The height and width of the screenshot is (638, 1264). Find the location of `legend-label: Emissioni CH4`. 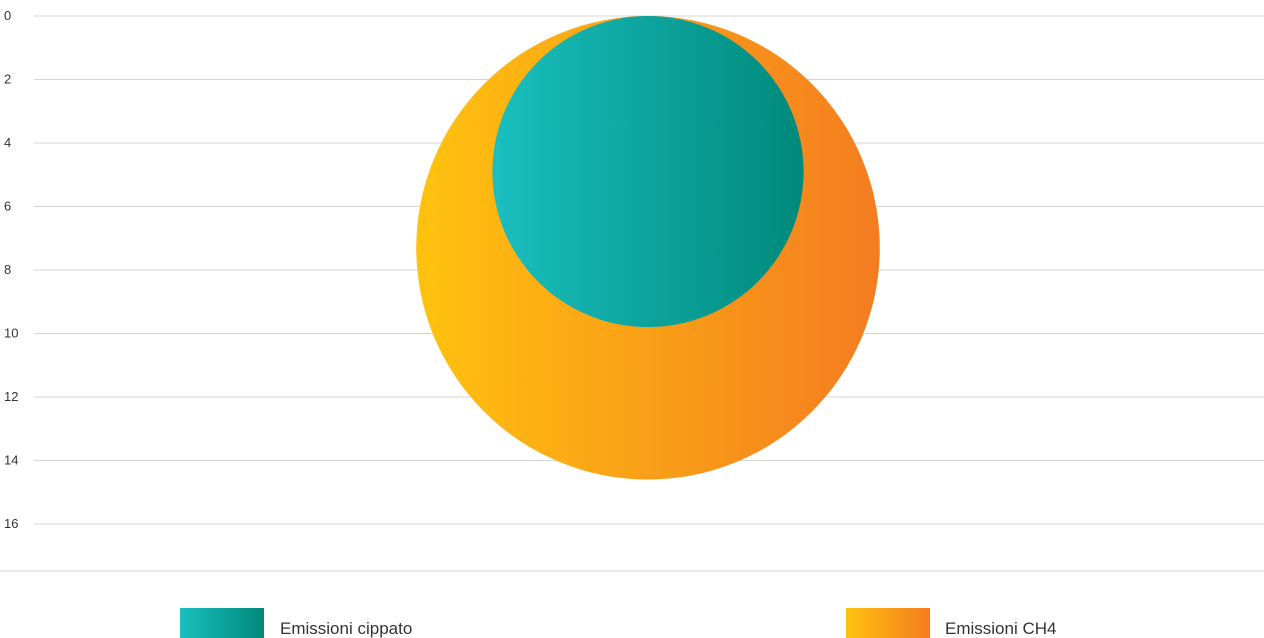

legend-label: Emissioni CH4 is located at coordinates (1000, 628).